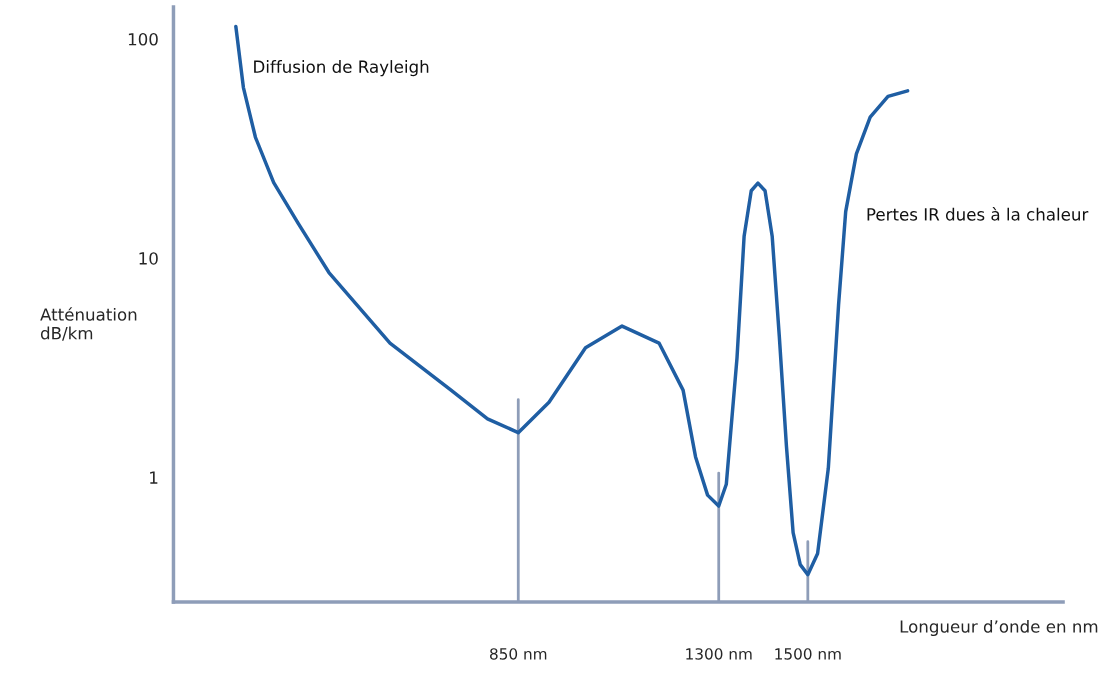 The width and height of the screenshot is (1112, 692). I want to click on annotation: Diffusion de Rayleigh, so click(341, 68).